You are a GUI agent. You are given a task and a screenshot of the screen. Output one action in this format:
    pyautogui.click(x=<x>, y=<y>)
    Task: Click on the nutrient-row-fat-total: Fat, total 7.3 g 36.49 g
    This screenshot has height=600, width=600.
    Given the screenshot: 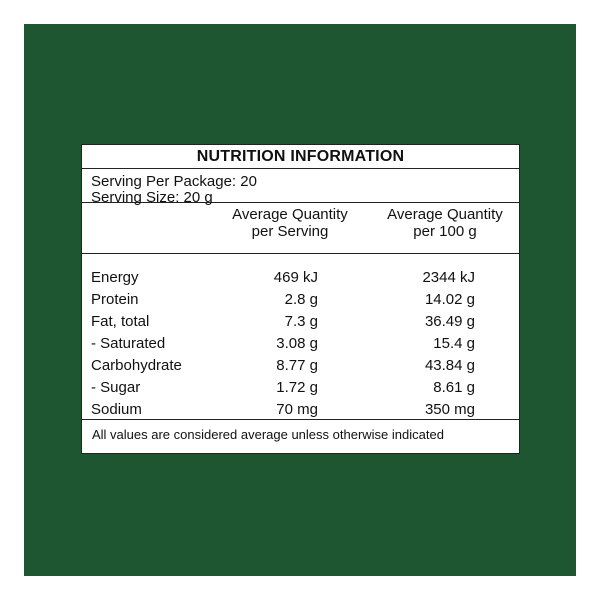 What is the action you would take?
    pyautogui.click(x=300, y=322)
    